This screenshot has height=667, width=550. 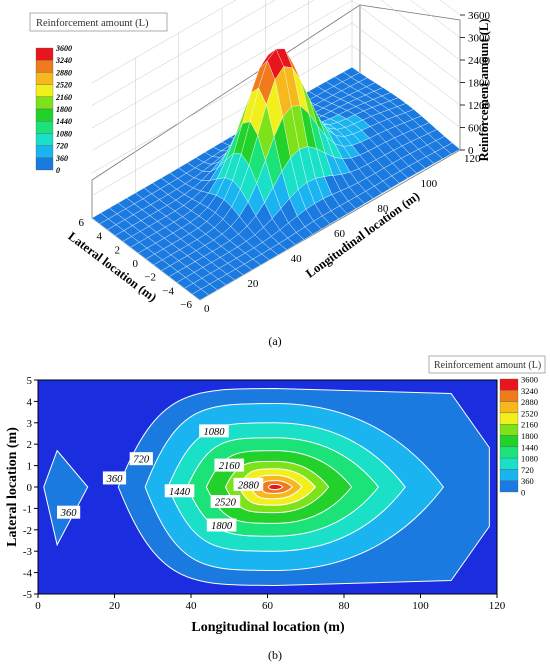 What do you see at coordinates (30, 467) in the screenshot?
I see `y-tick-label: 1` at bounding box center [30, 467].